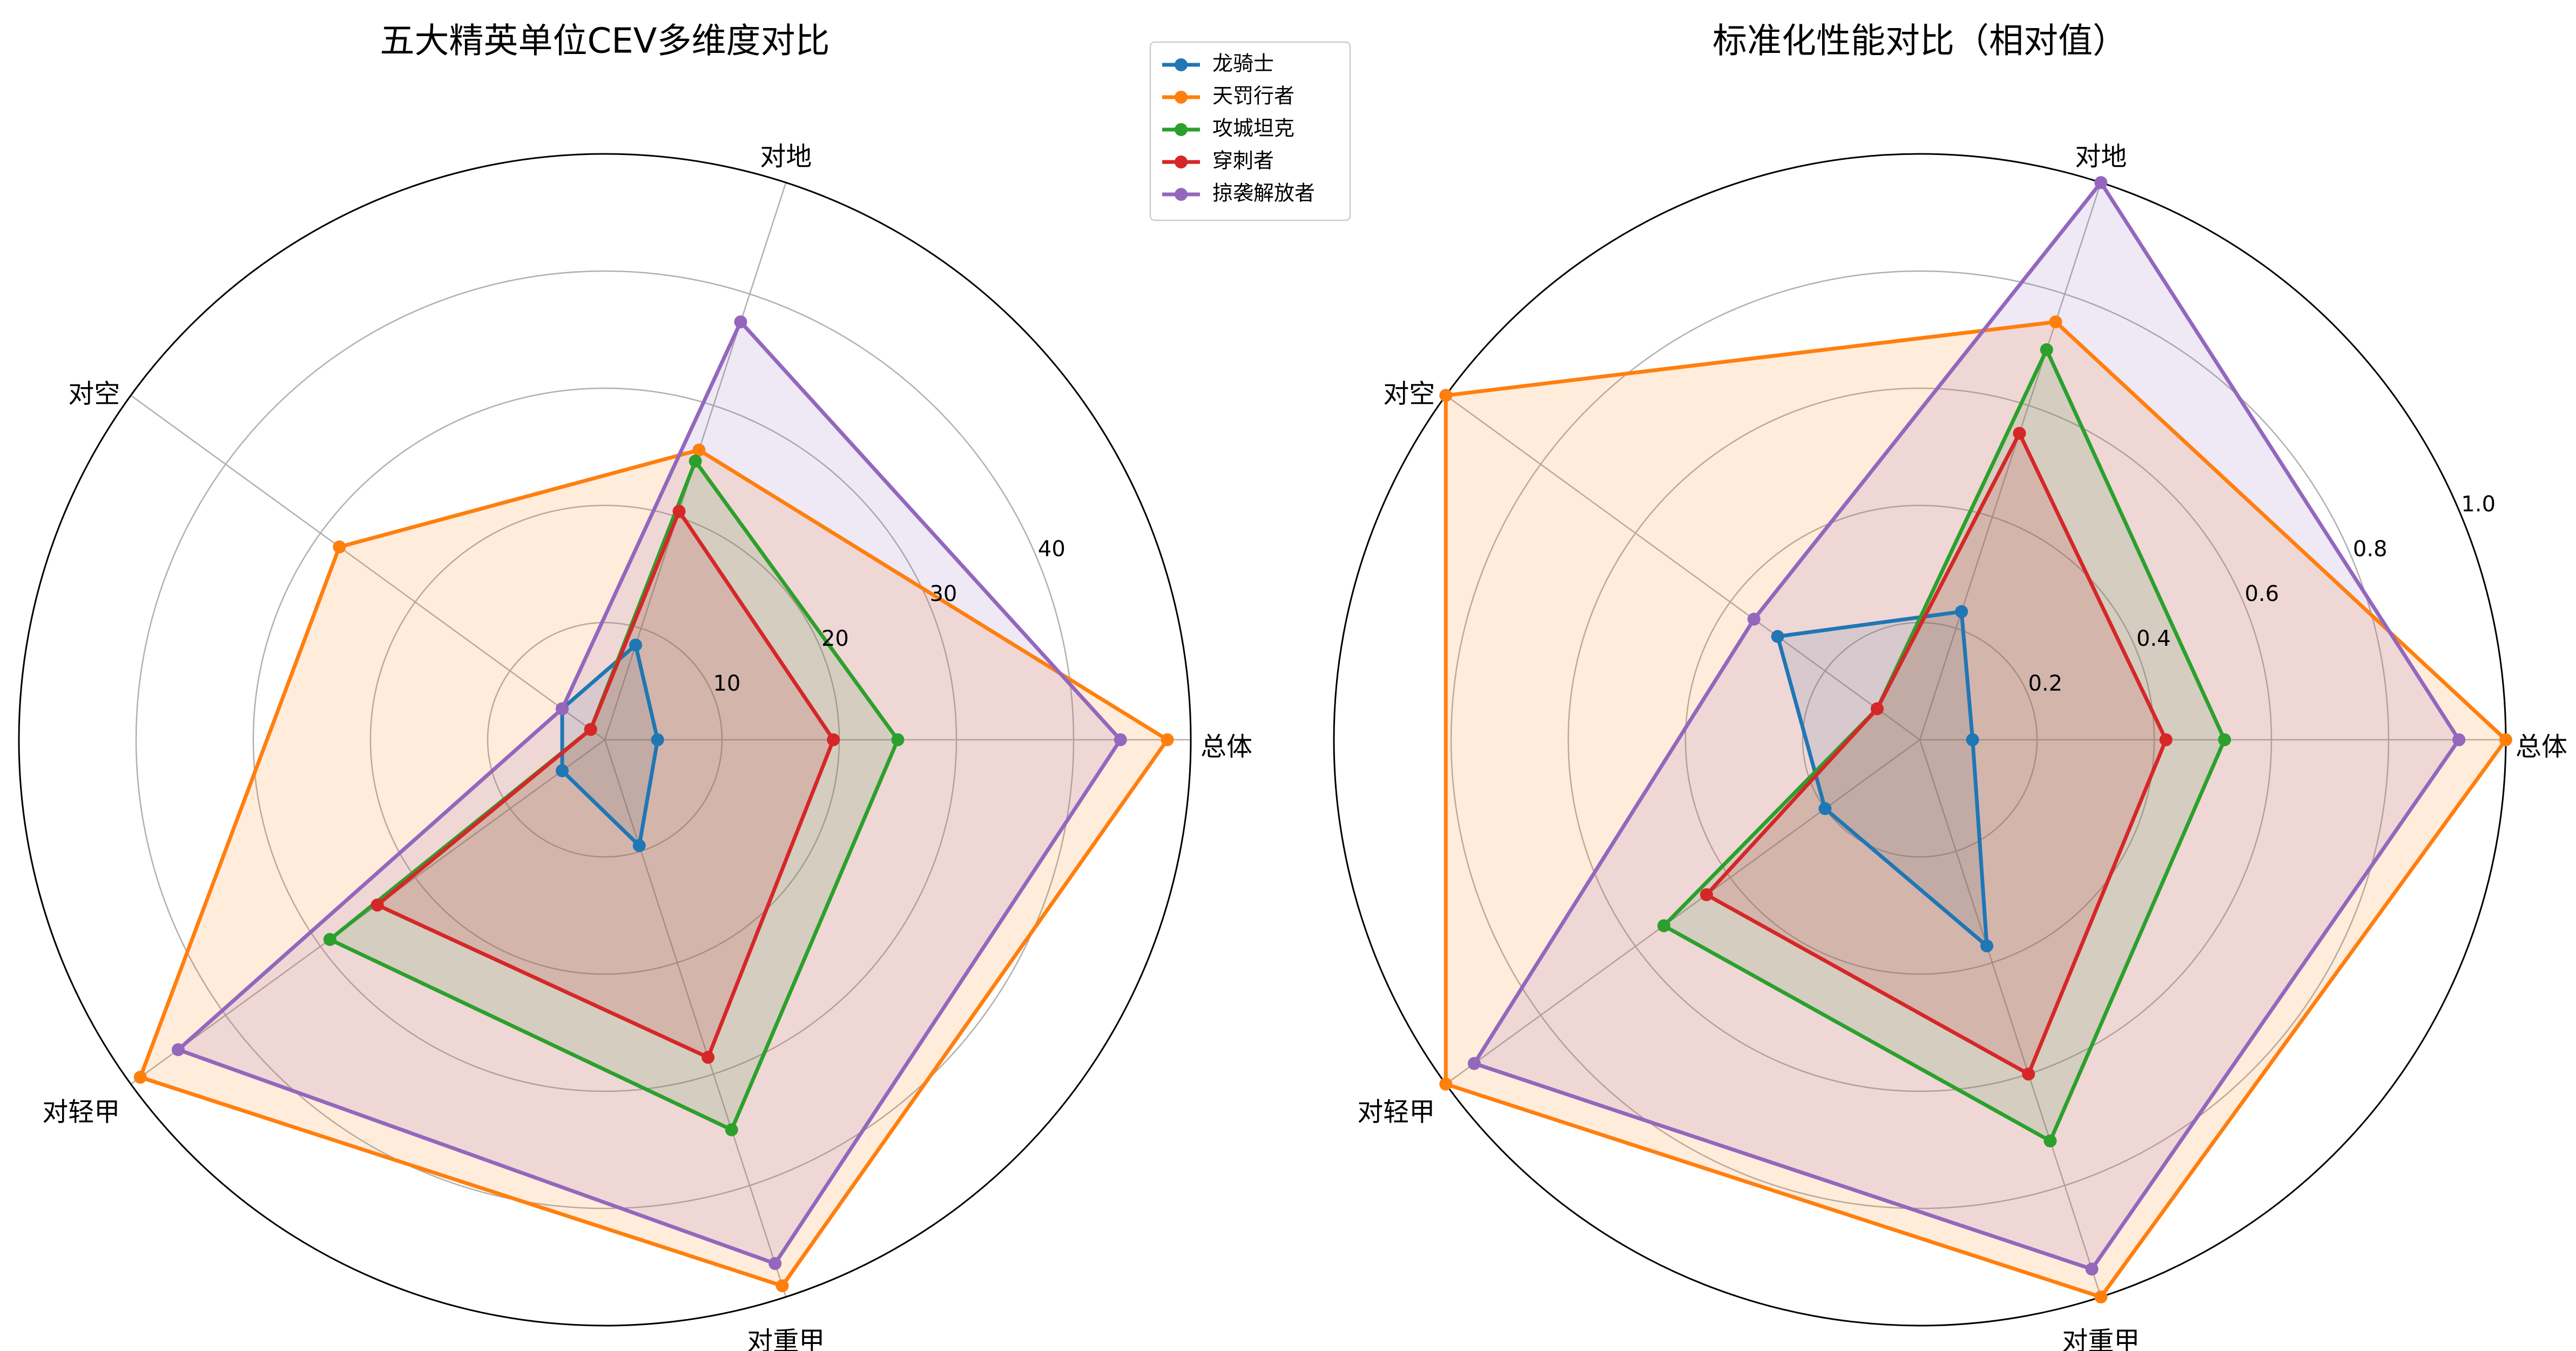 This screenshot has height=1351, width=2576. What do you see at coordinates (1919, 42) in the screenshot?
I see `chart-title: 标准化性能对比（相对值）` at bounding box center [1919, 42].